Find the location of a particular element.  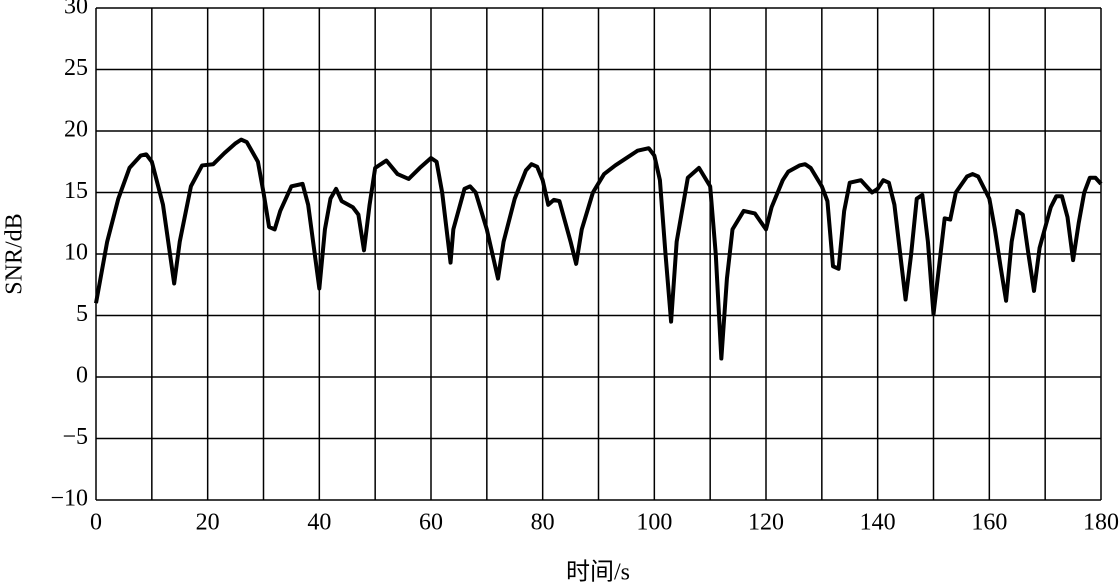

x-tick-label: 0 is located at coordinates (96, 523).